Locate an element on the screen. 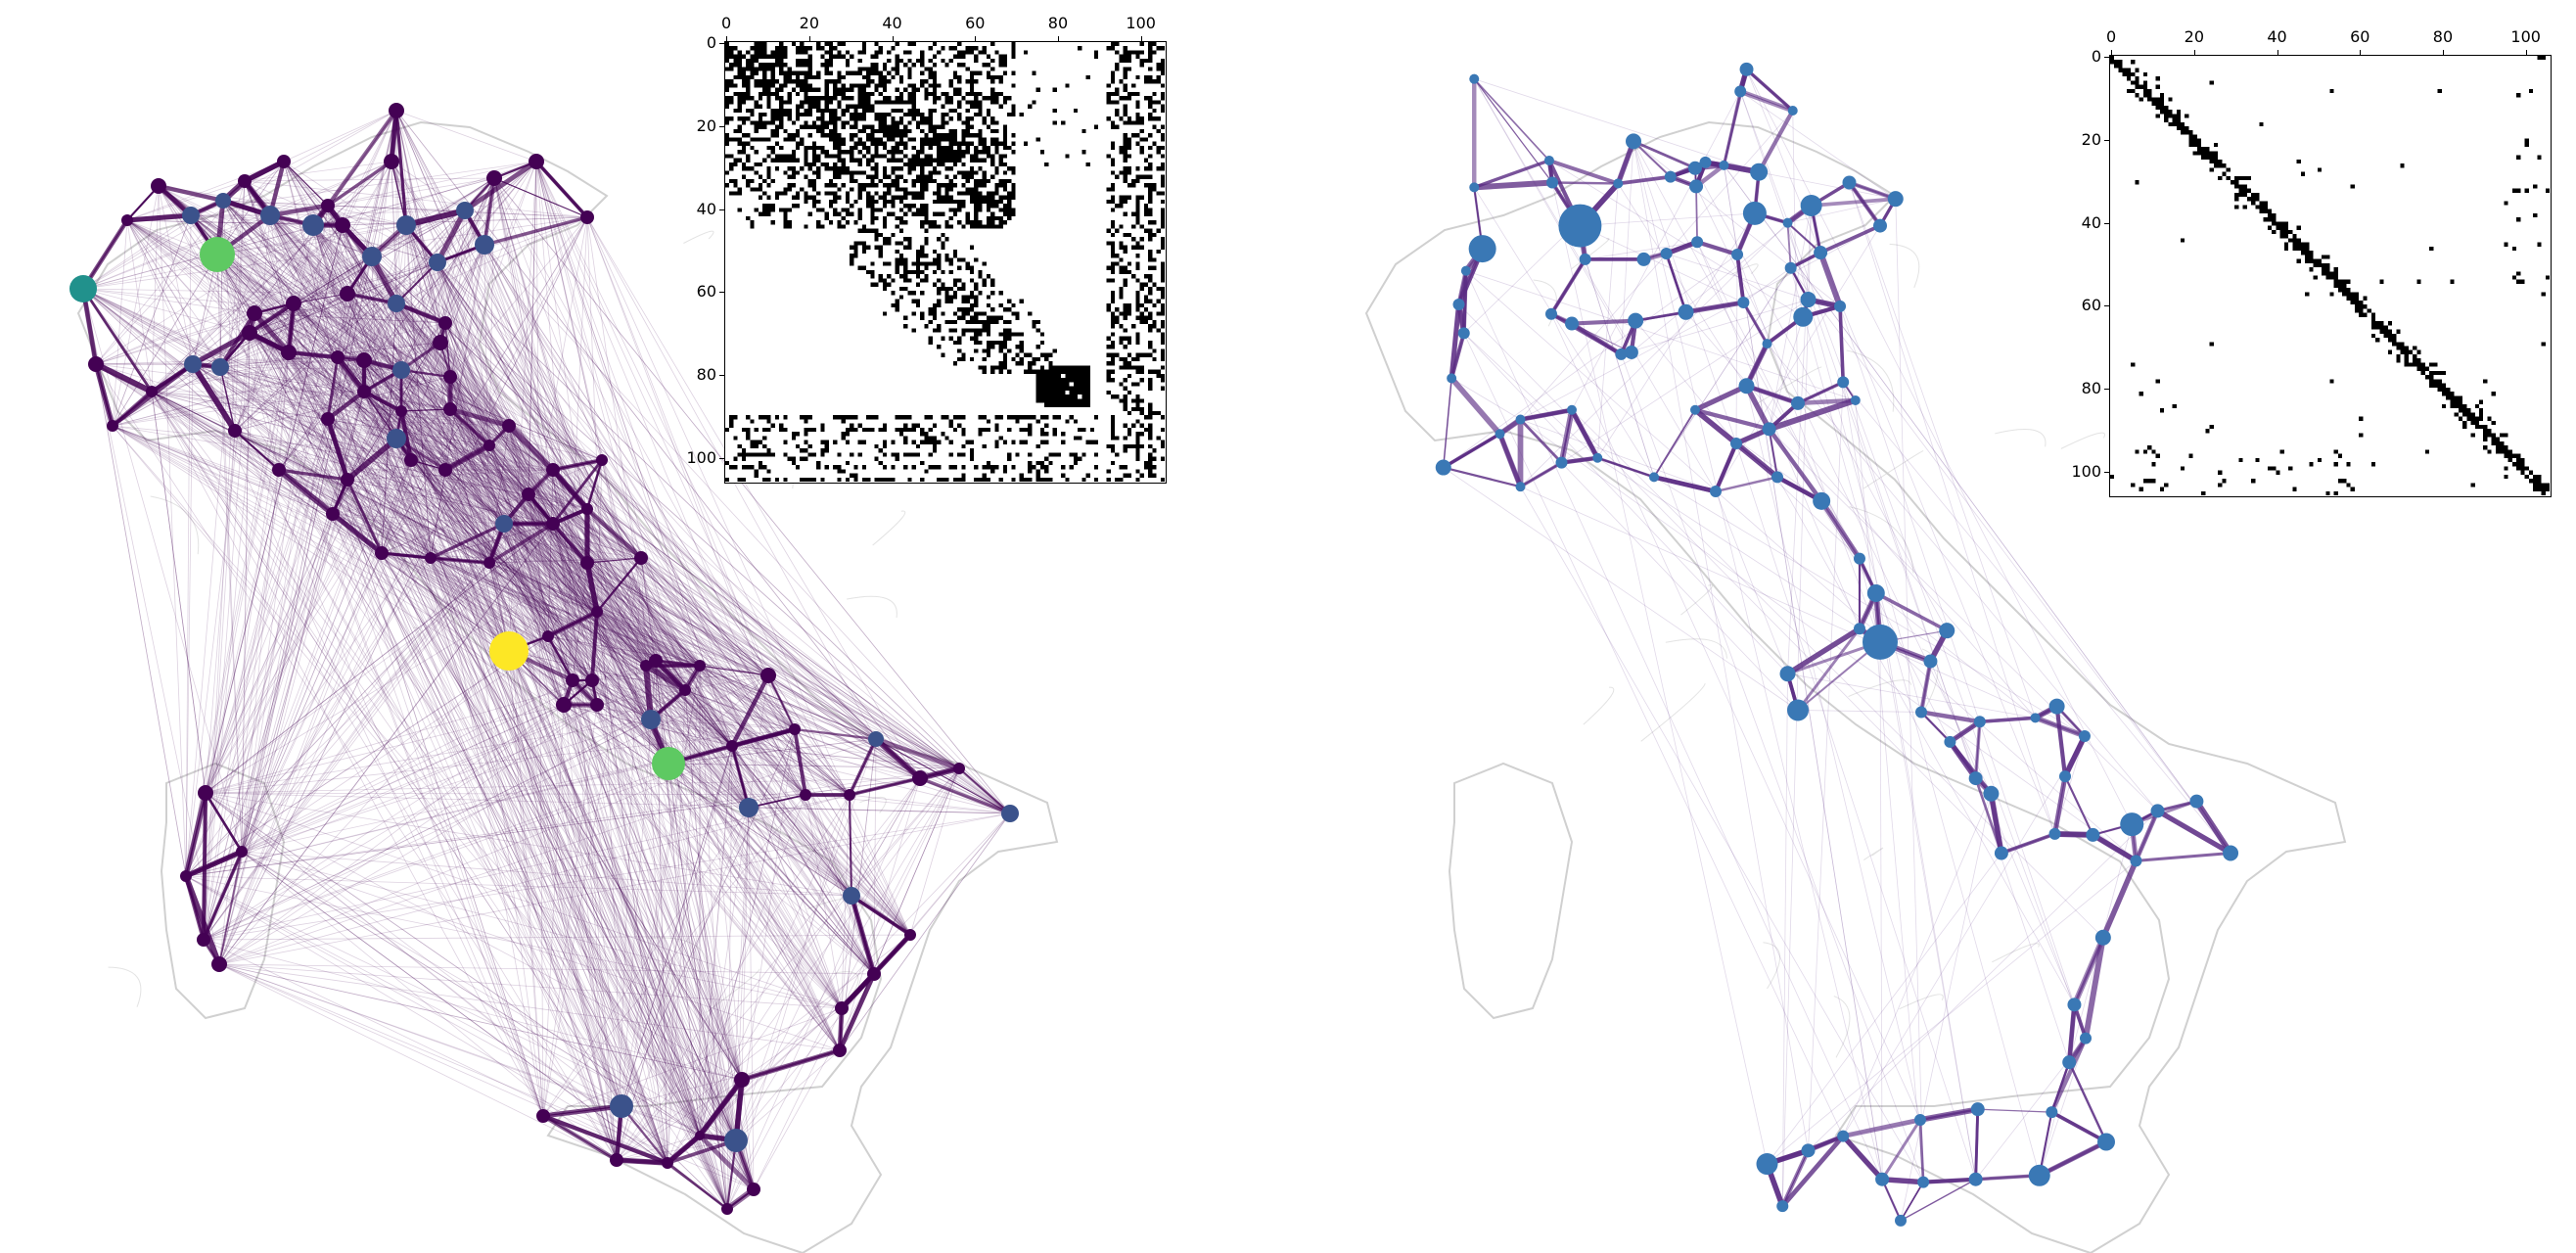  left-y-tick-label: 0 is located at coordinates (711, 43).